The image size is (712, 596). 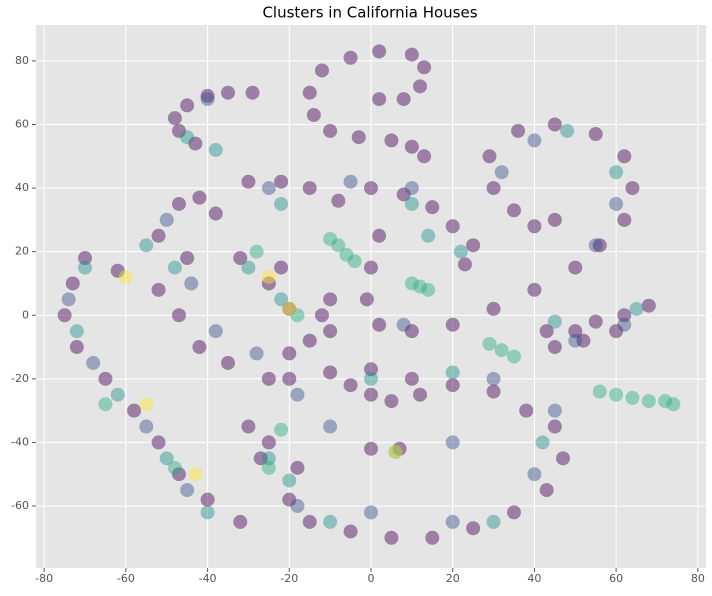 What do you see at coordinates (22, 251) in the screenshot?
I see `y-tick-label: 20` at bounding box center [22, 251].